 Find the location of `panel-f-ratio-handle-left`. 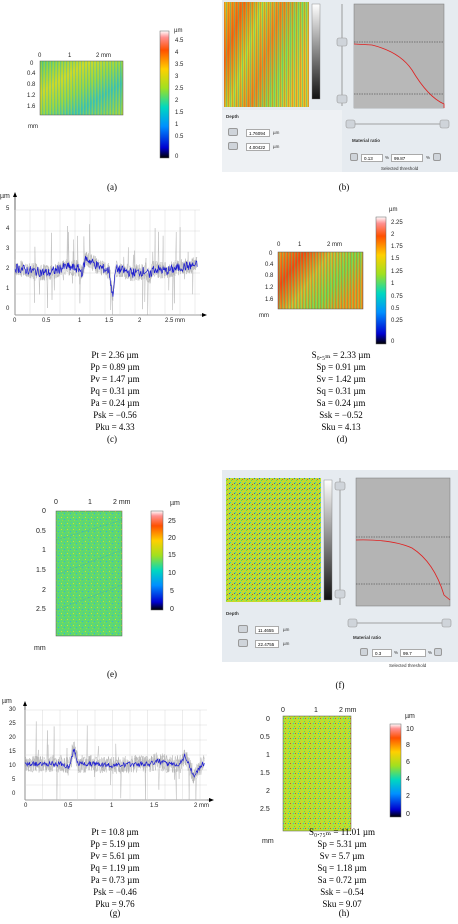

panel-f-ratio-handle-left is located at coordinates (364, 652).